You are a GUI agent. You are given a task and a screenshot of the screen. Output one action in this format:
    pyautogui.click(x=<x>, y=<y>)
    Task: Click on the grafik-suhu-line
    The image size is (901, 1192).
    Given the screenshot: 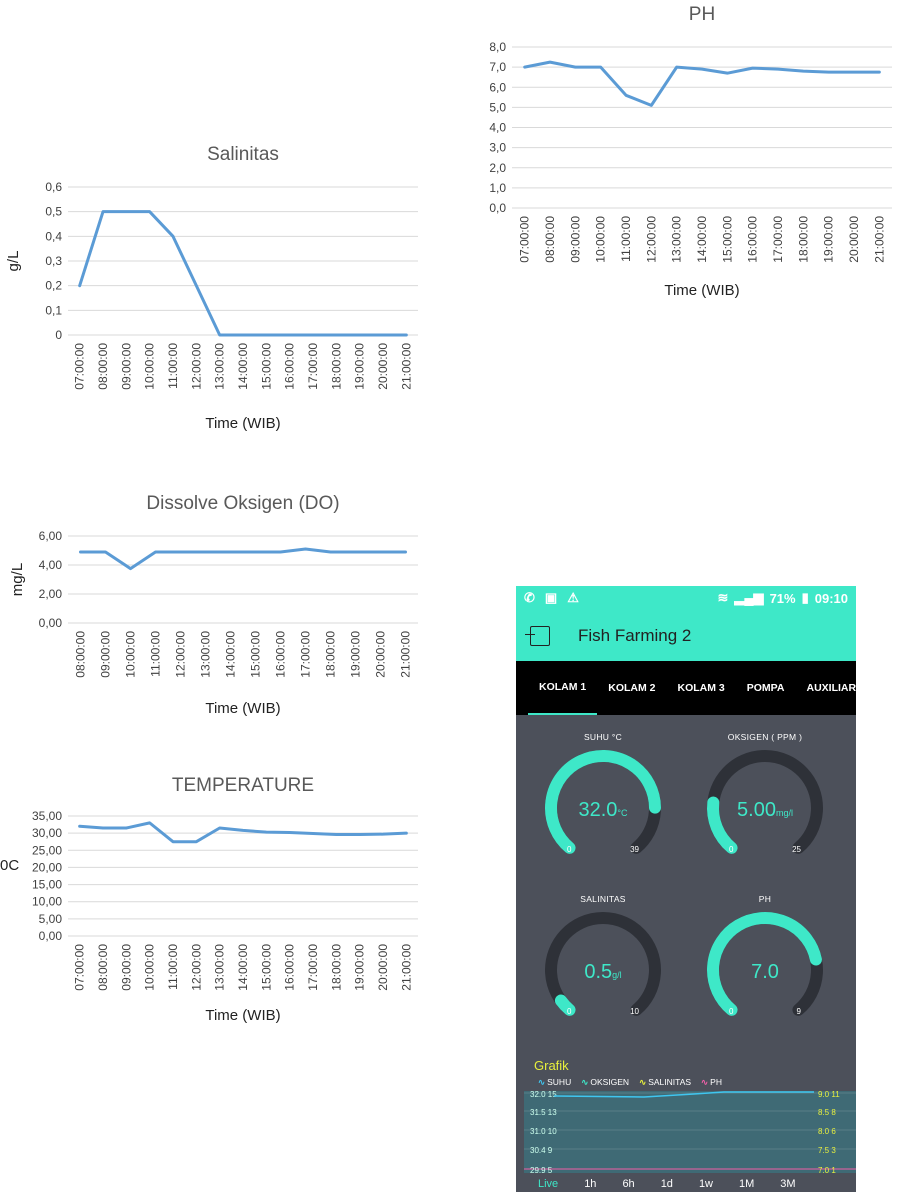 What is the action you would take?
    pyautogui.click(x=683, y=1094)
    